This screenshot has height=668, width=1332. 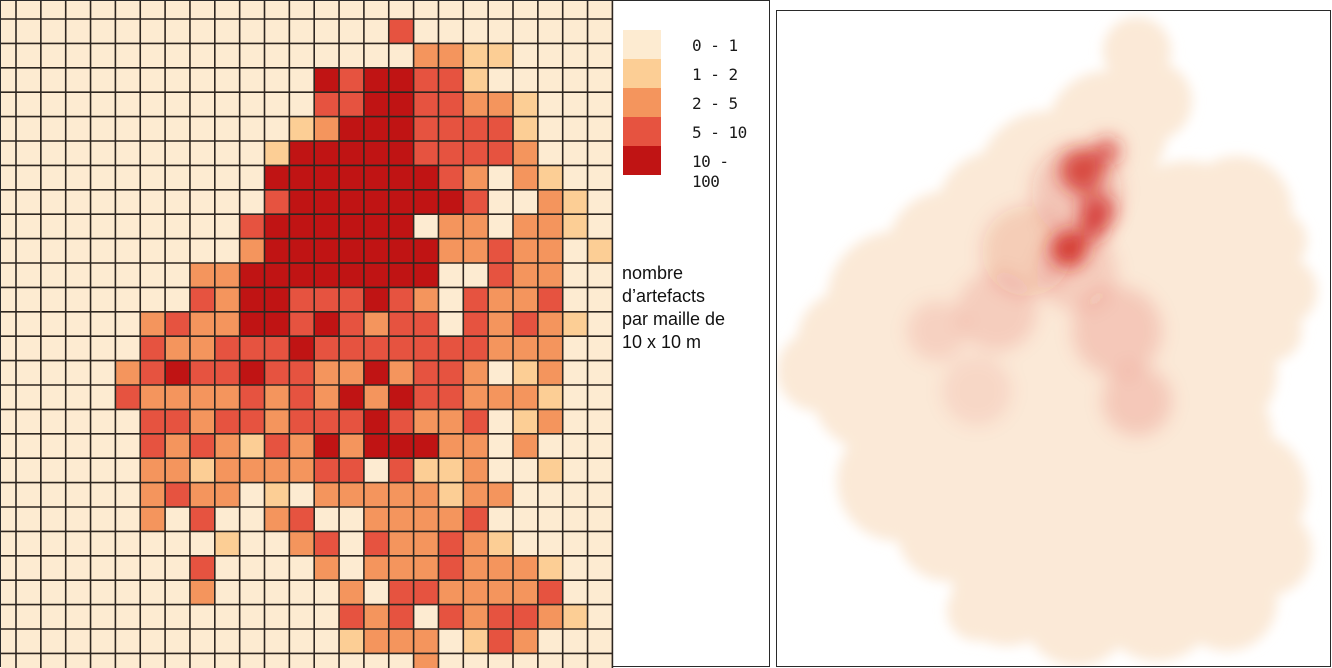 What do you see at coordinates (715, 45) in the screenshot?
I see `legend-label-0-1: 0 - 1` at bounding box center [715, 45].